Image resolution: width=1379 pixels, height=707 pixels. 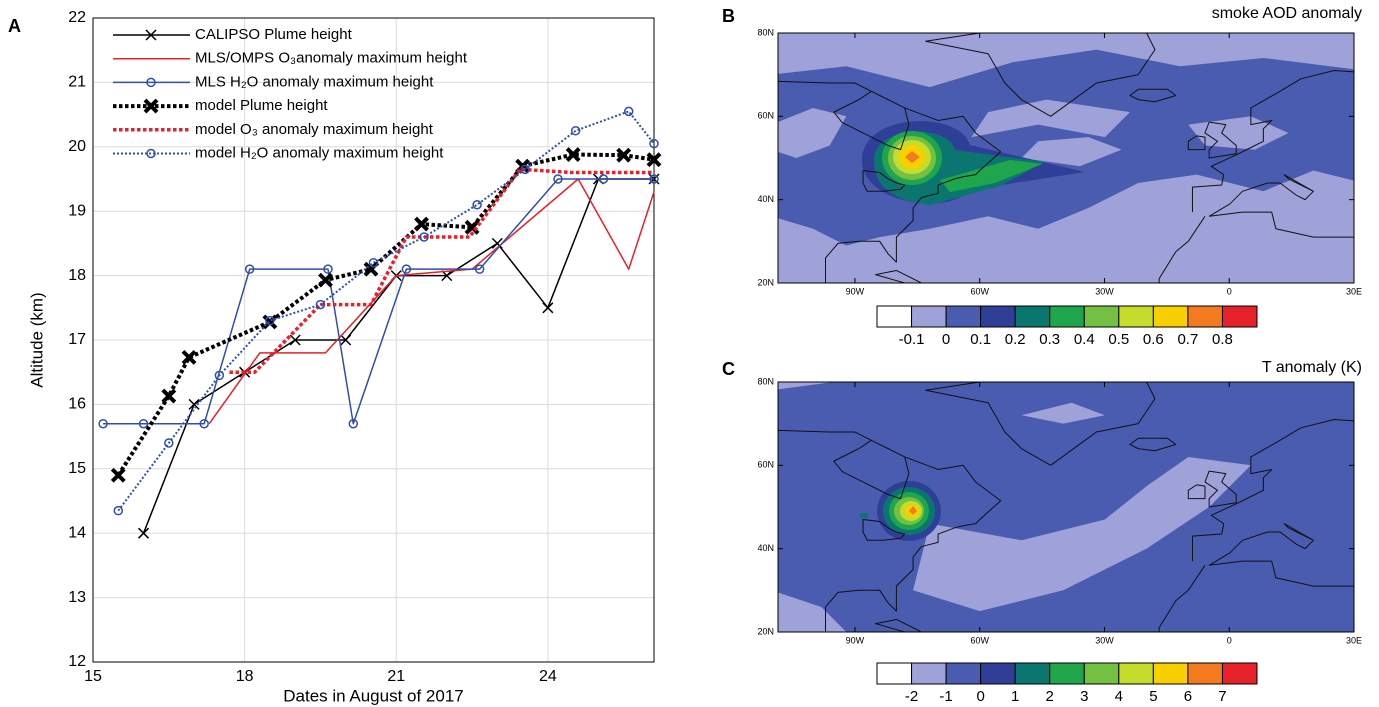 I want to click on y-tick-label: 22, so click(x=77, y=17).